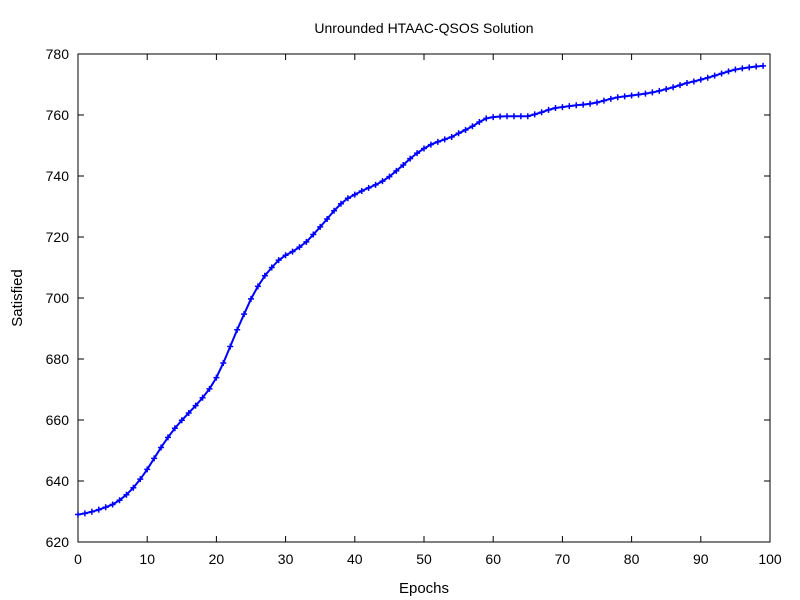 The image size is (800, 600). I want to click on chart-title: Unrounded HTAAC-QSOS Solution, so click(423, 28).